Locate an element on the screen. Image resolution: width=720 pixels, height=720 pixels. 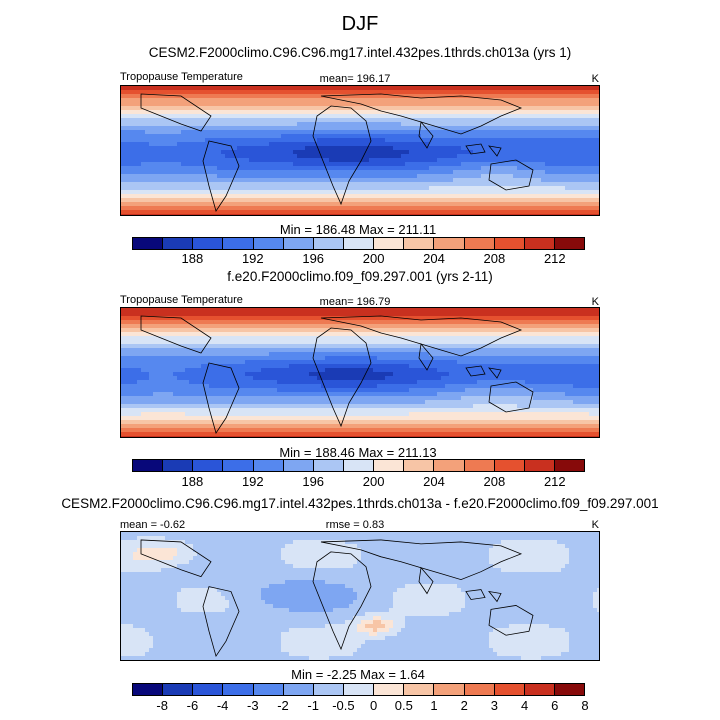
main-title: DJF is located at coordinates (360, 24).